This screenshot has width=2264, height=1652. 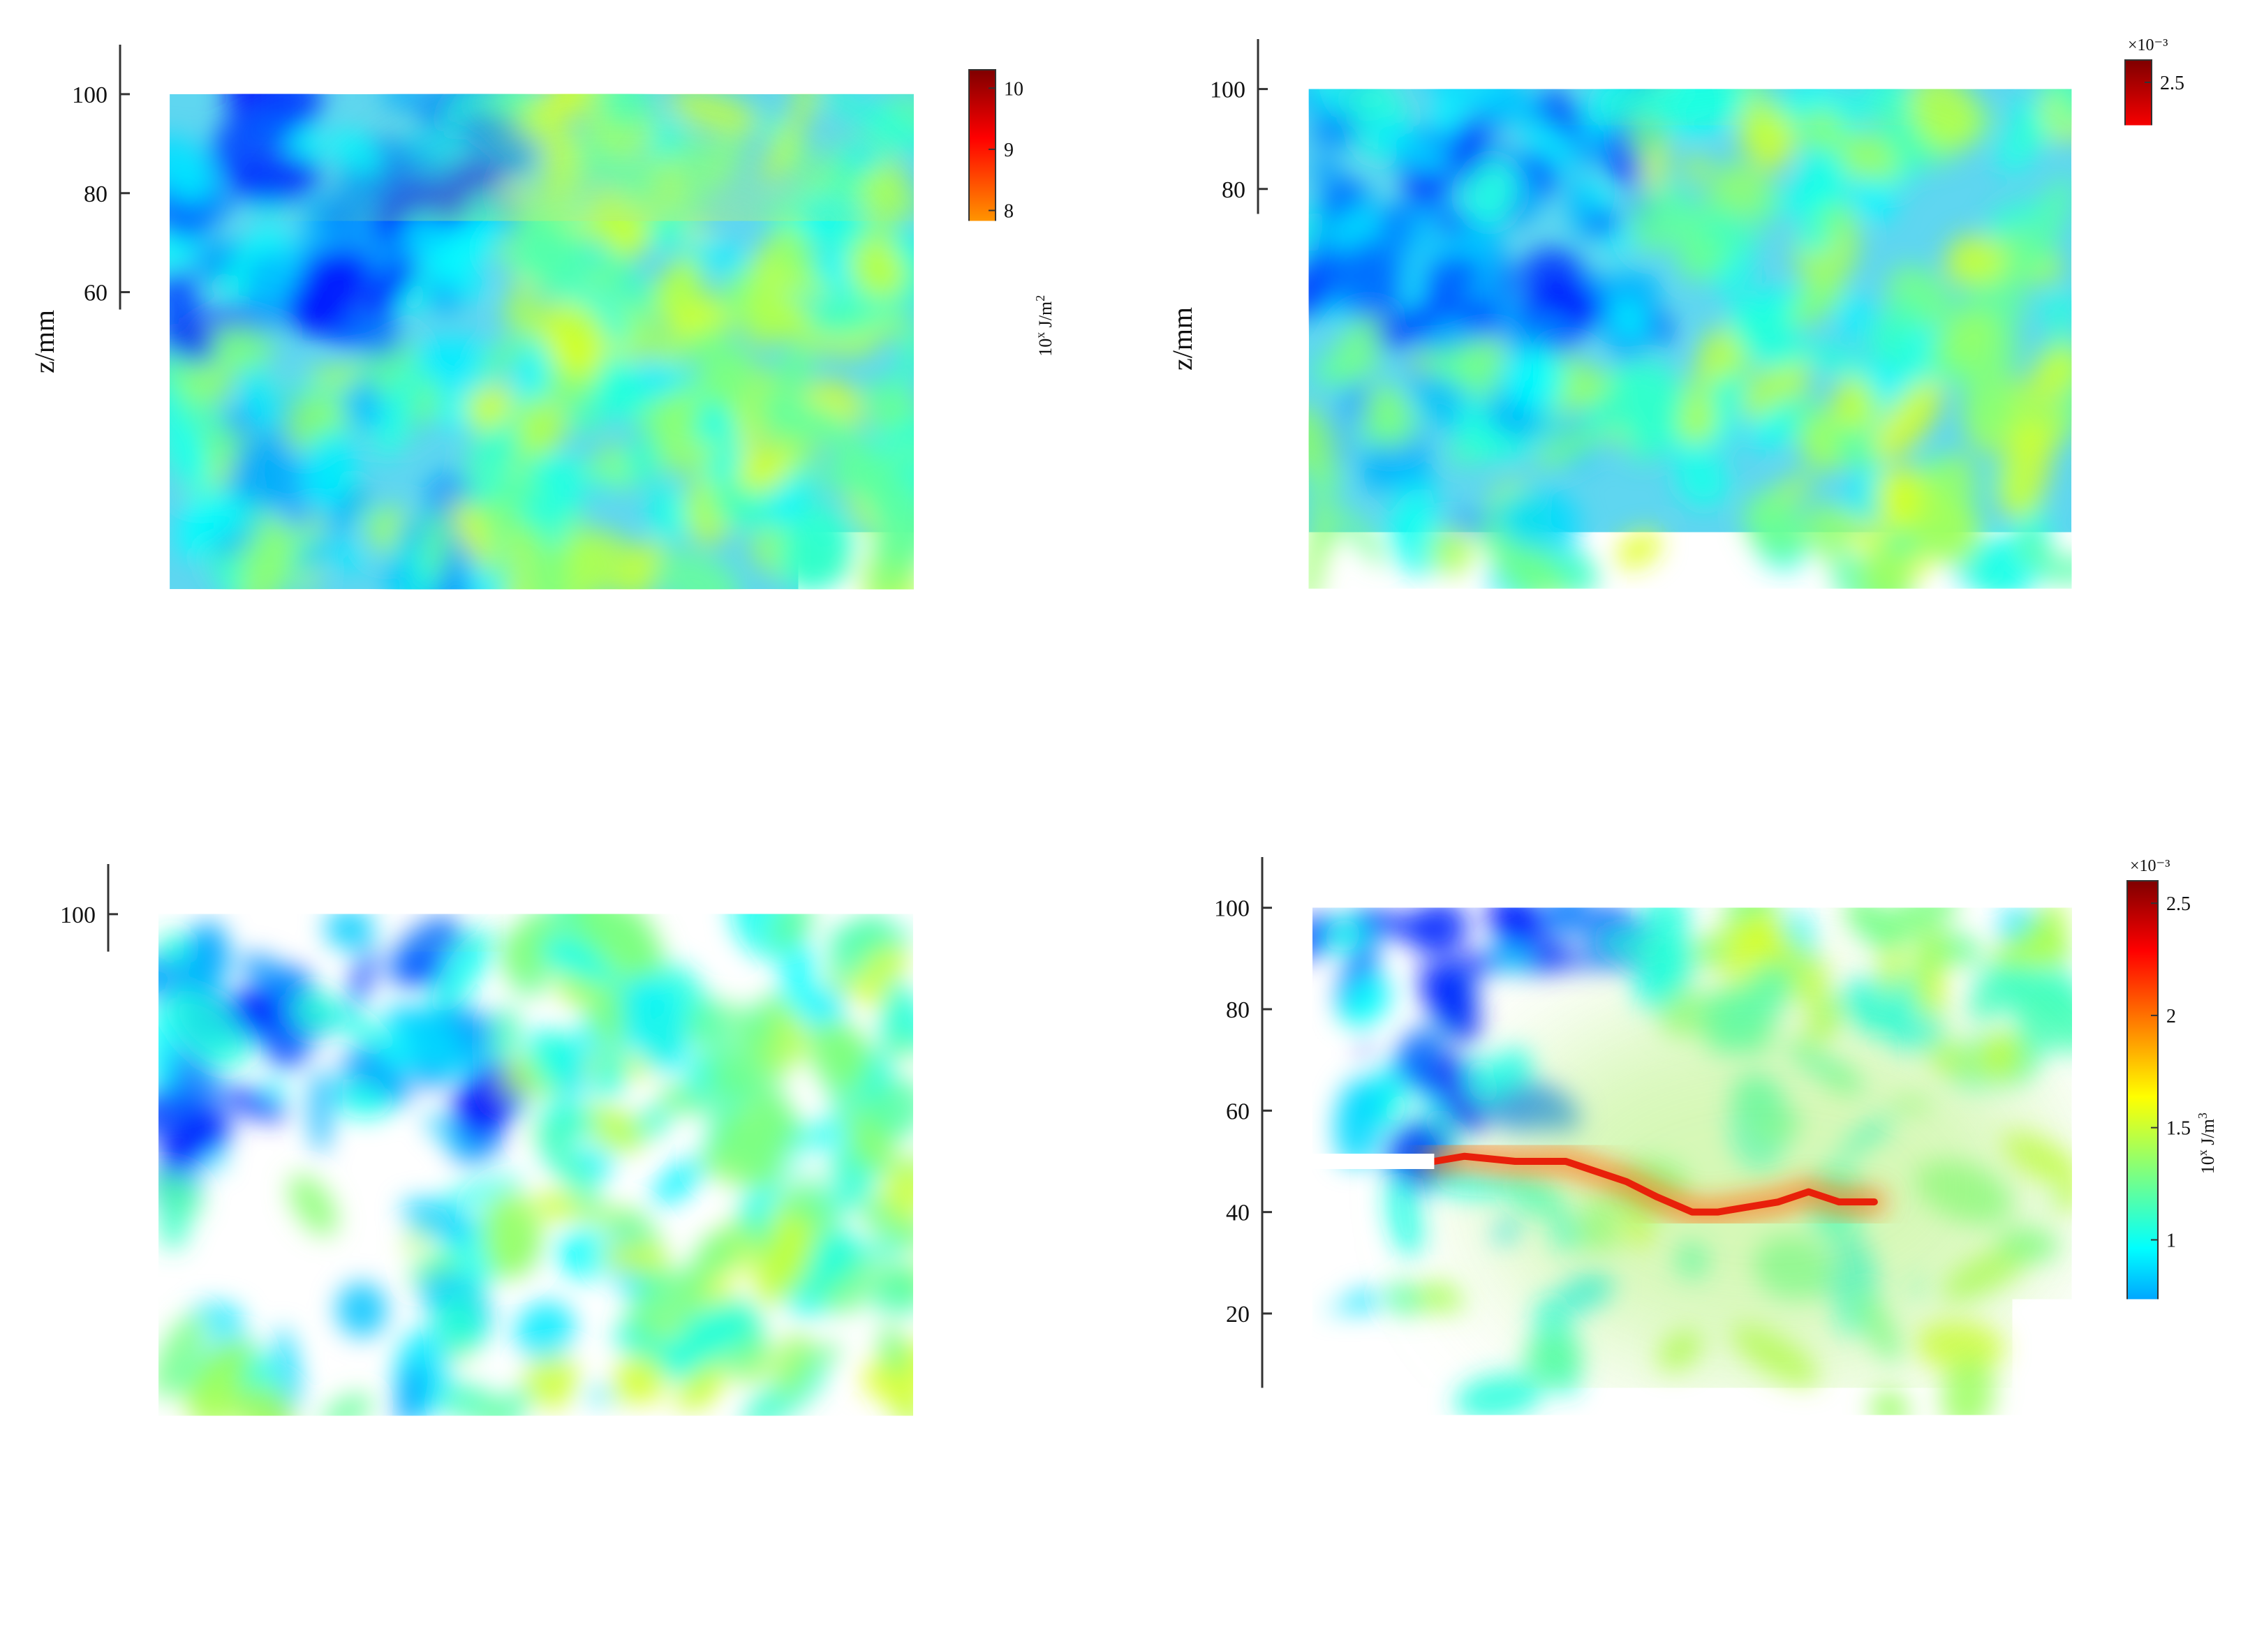 I want to click on colorbar-a, so click(x=982, y=354).